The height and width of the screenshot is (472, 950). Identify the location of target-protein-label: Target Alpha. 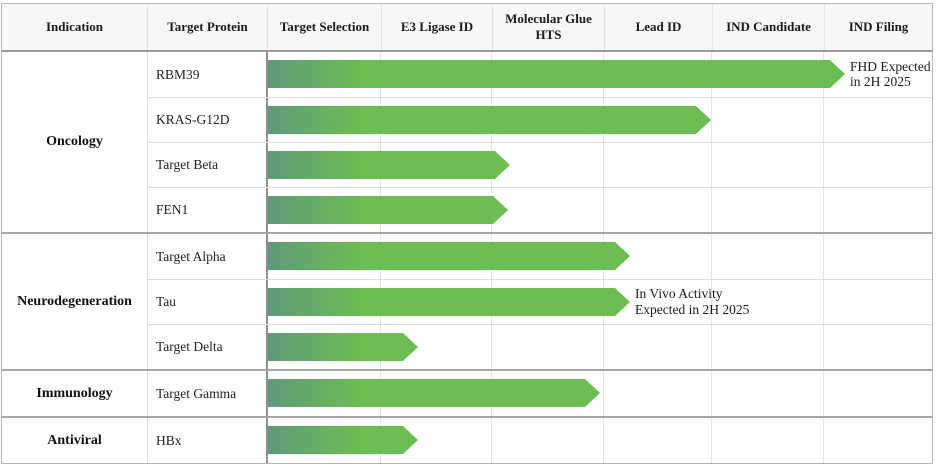
(208, 256).